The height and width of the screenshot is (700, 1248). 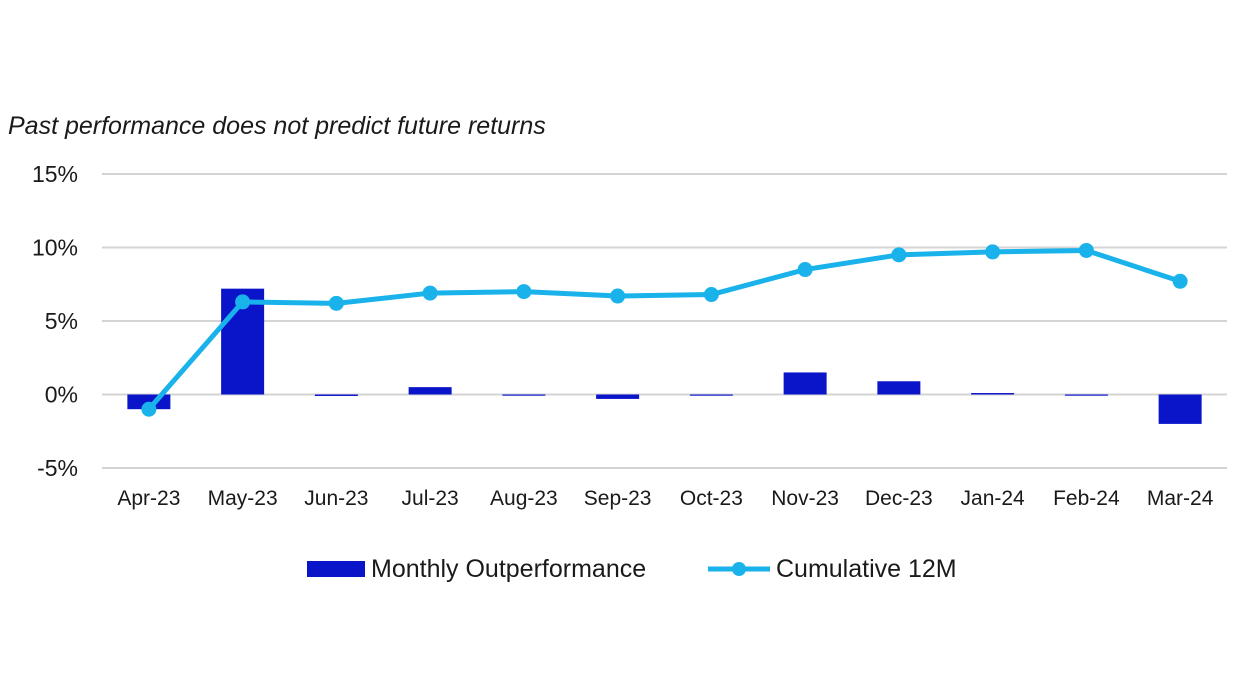 What do you see at coordinates (55, 248) in the screenshot?
I see `y-tick-label: 10%` at bounding box center [55, 248].